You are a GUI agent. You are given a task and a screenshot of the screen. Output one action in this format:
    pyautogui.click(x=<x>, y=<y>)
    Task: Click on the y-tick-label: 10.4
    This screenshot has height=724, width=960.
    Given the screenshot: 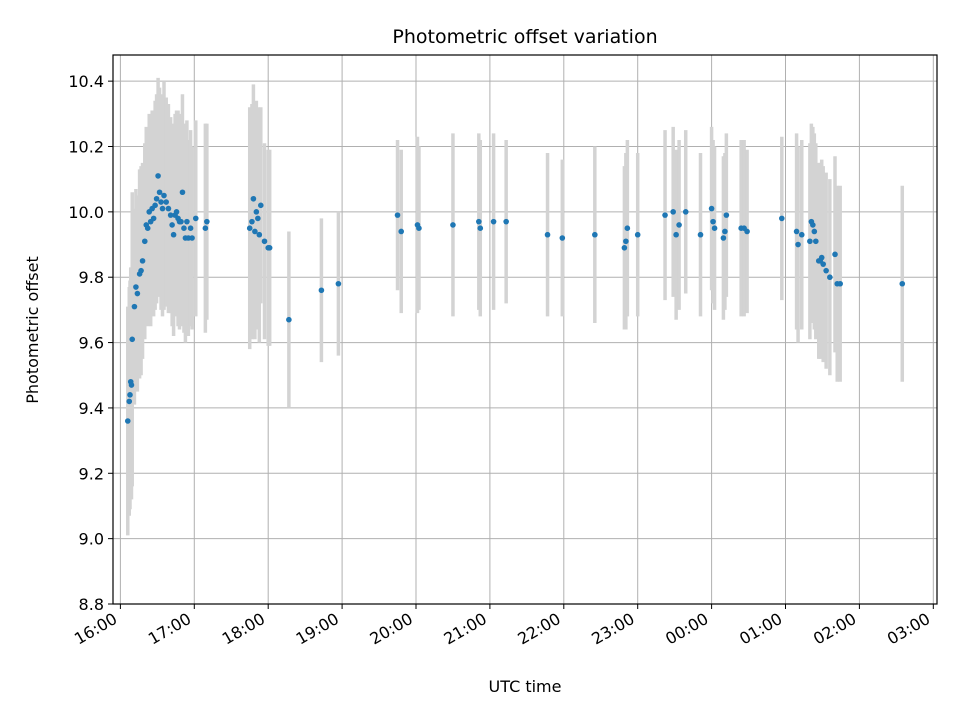 What is the action you would take?
    pyautogui.click(x=86, y=81)
    